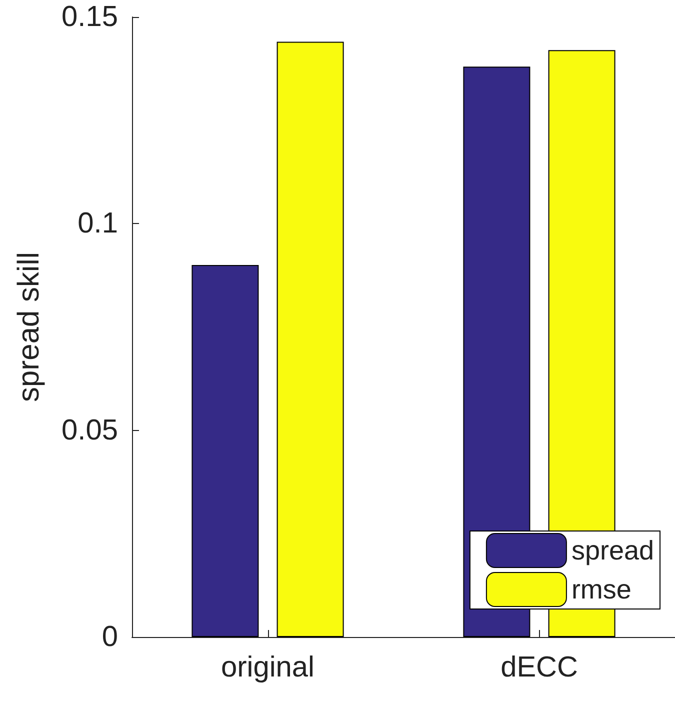 The image size is (675, 701). I want to click on x-tick-label: dECC, so click(539, 668).